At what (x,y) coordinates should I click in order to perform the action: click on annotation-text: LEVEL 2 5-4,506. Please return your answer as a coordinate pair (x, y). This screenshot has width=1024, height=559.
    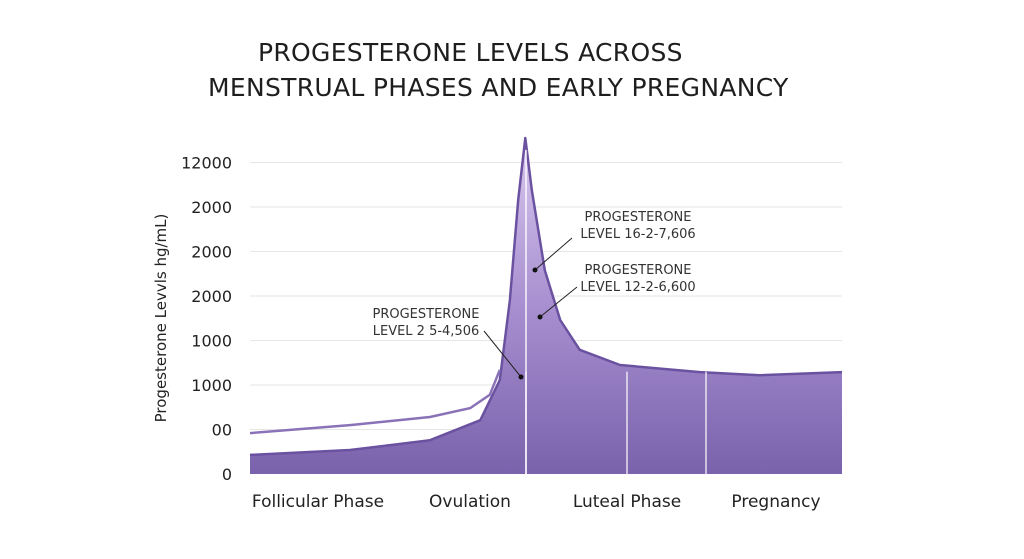
    Looking at the image, I should click on (426, 331).